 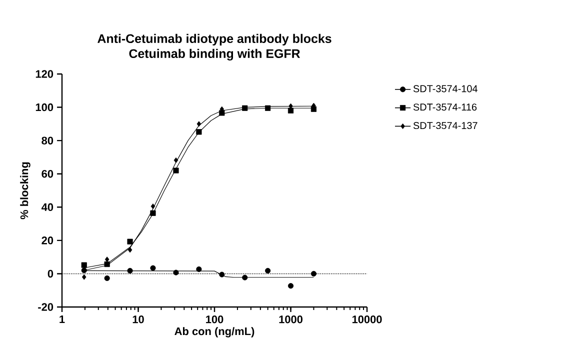 I want to click on x-tick-label: 10000, so click(x=367, y=320).